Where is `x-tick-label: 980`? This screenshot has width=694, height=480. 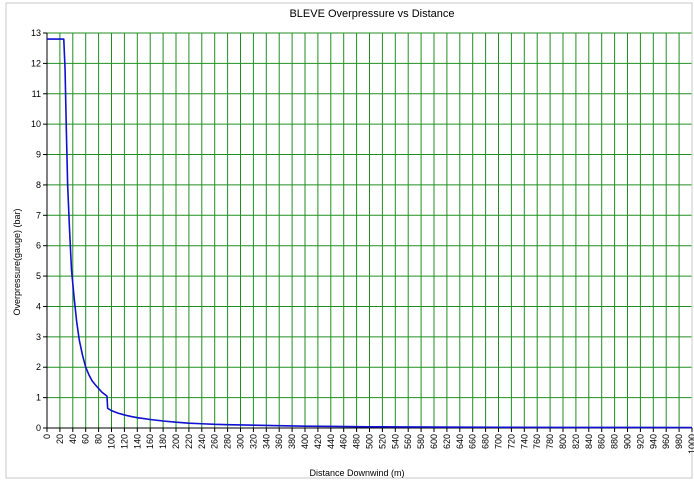 x-tick-label: 980 is located at coordinates (679, 441).